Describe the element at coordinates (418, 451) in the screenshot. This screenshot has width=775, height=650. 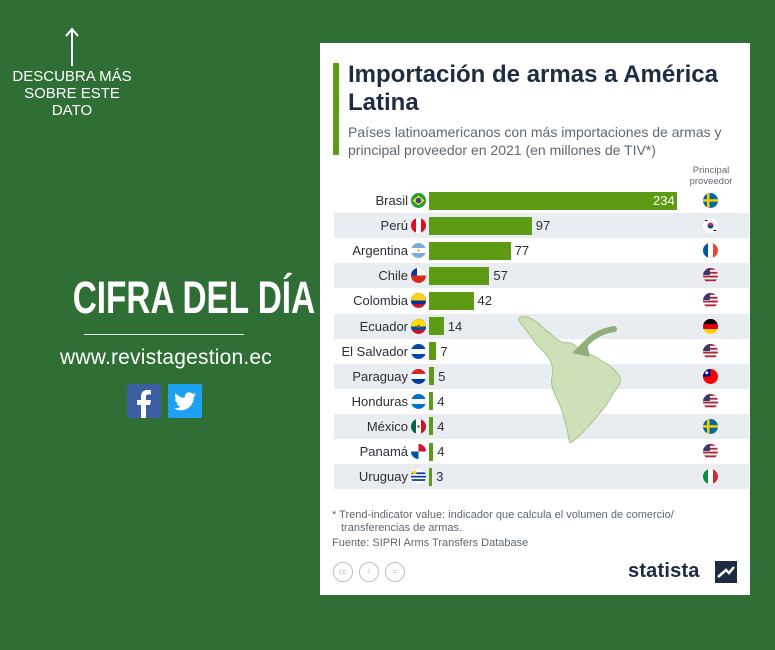
I see `panama-flag-icon` at that location.